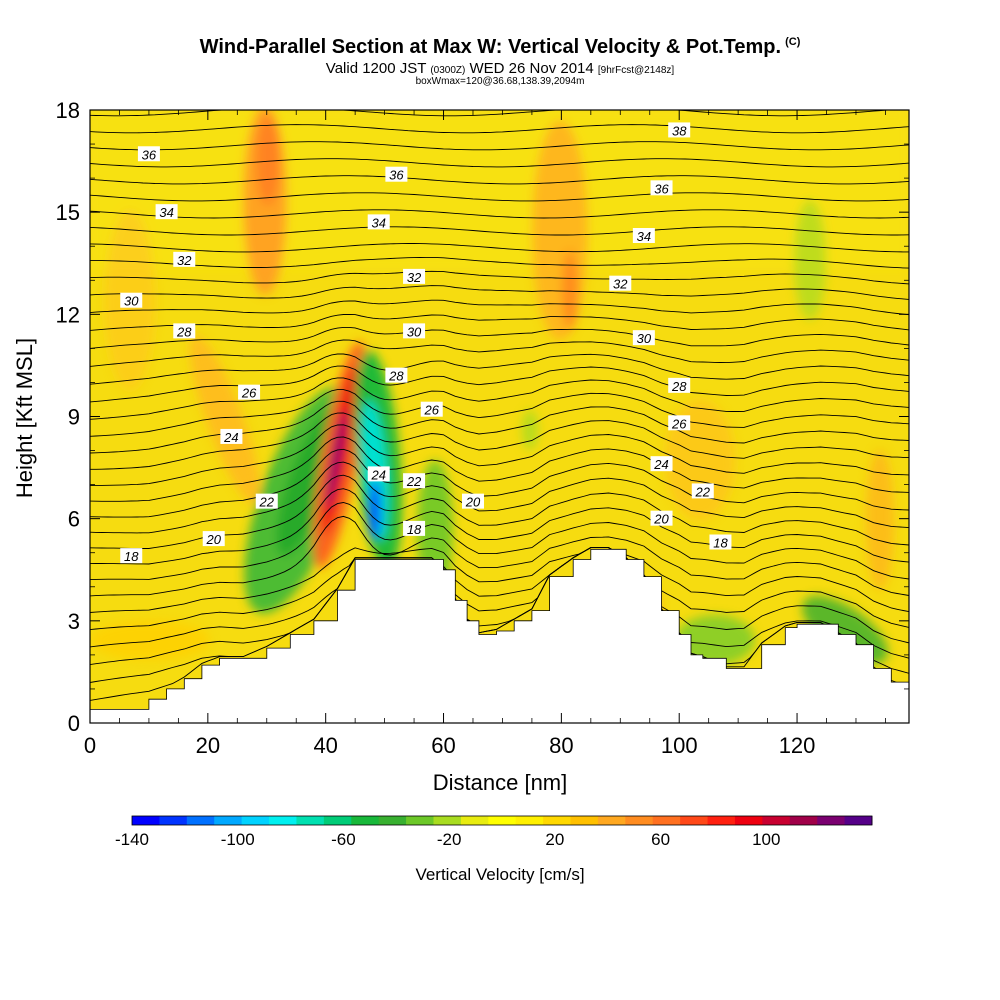 This screenshot has height=1000, width=1000. Describe the element at coordinates (74, 723) in the screenshot. I see `y-tick-label: 0` at that location.